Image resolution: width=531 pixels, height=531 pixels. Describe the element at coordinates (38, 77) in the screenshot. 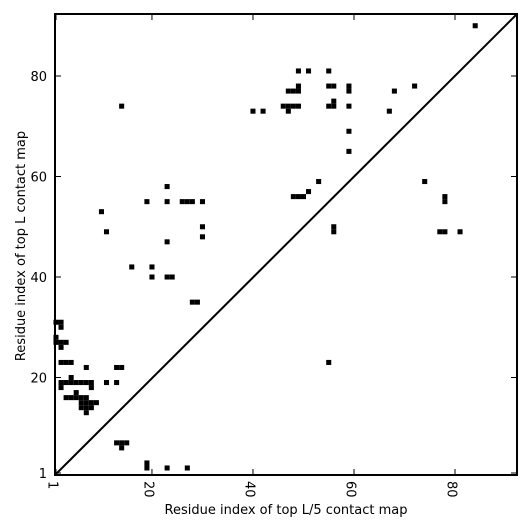

I see `y-tick-label: 80` at that location.